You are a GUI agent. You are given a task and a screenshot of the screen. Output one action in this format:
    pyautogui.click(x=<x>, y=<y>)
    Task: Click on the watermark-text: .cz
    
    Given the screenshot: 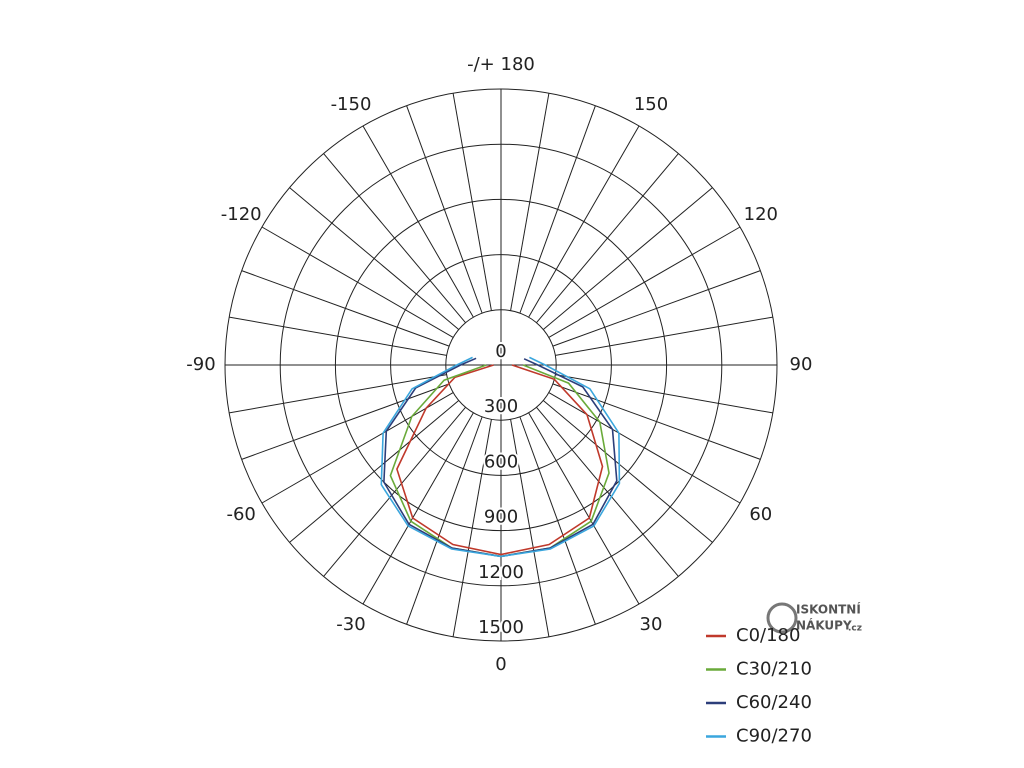 What is the action you would take?
    pyautogui.click(x=855, y=629)
    